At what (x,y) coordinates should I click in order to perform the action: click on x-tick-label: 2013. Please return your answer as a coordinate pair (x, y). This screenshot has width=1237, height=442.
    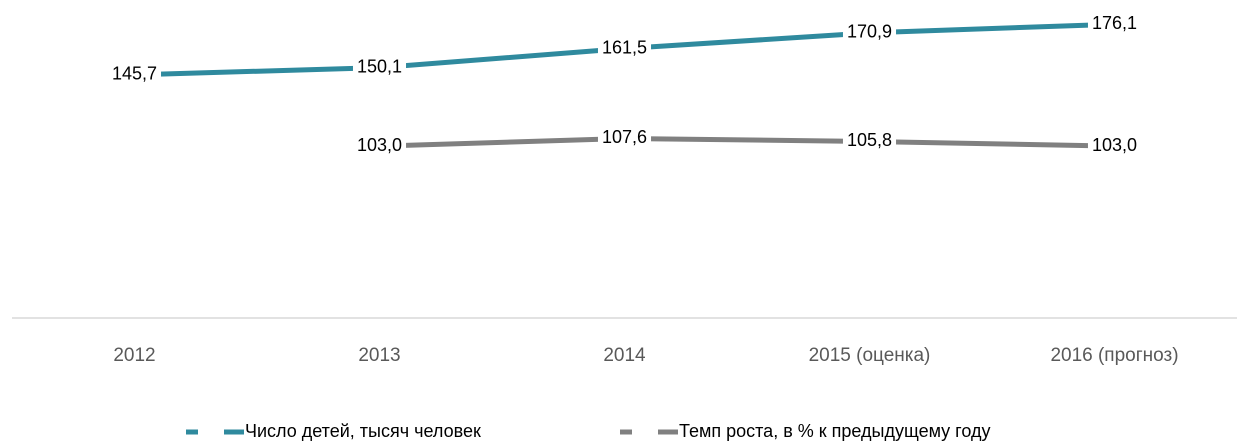
    Looking at the image, I should click on (379, 355).